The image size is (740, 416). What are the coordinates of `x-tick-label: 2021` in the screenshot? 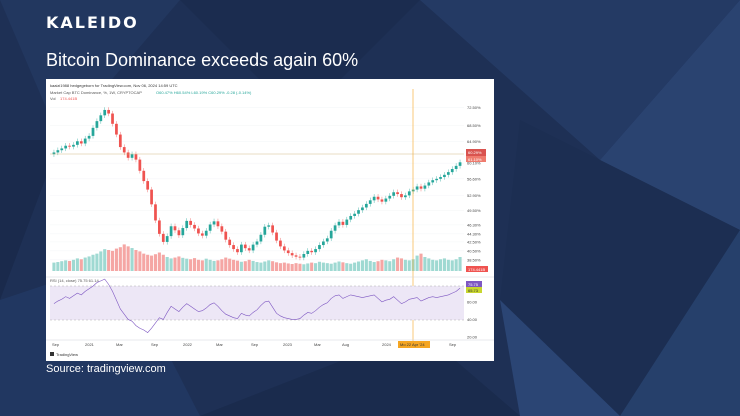 It's located at (90, 344).